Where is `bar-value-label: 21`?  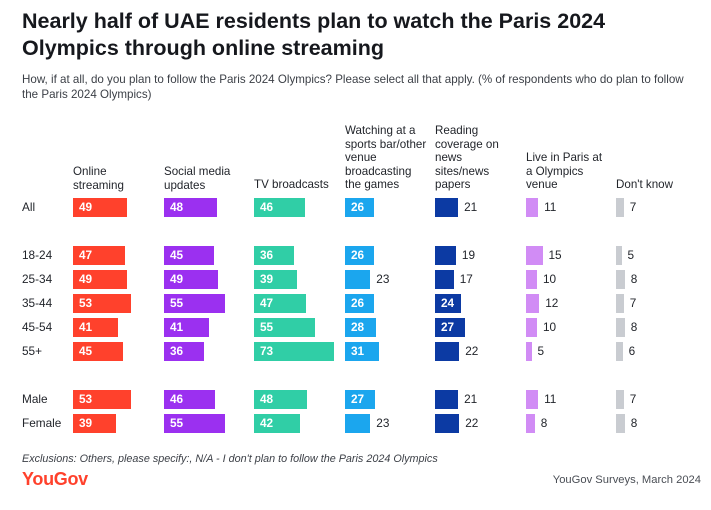 bar-value-label: 21 is located at coordinates (471, 207).